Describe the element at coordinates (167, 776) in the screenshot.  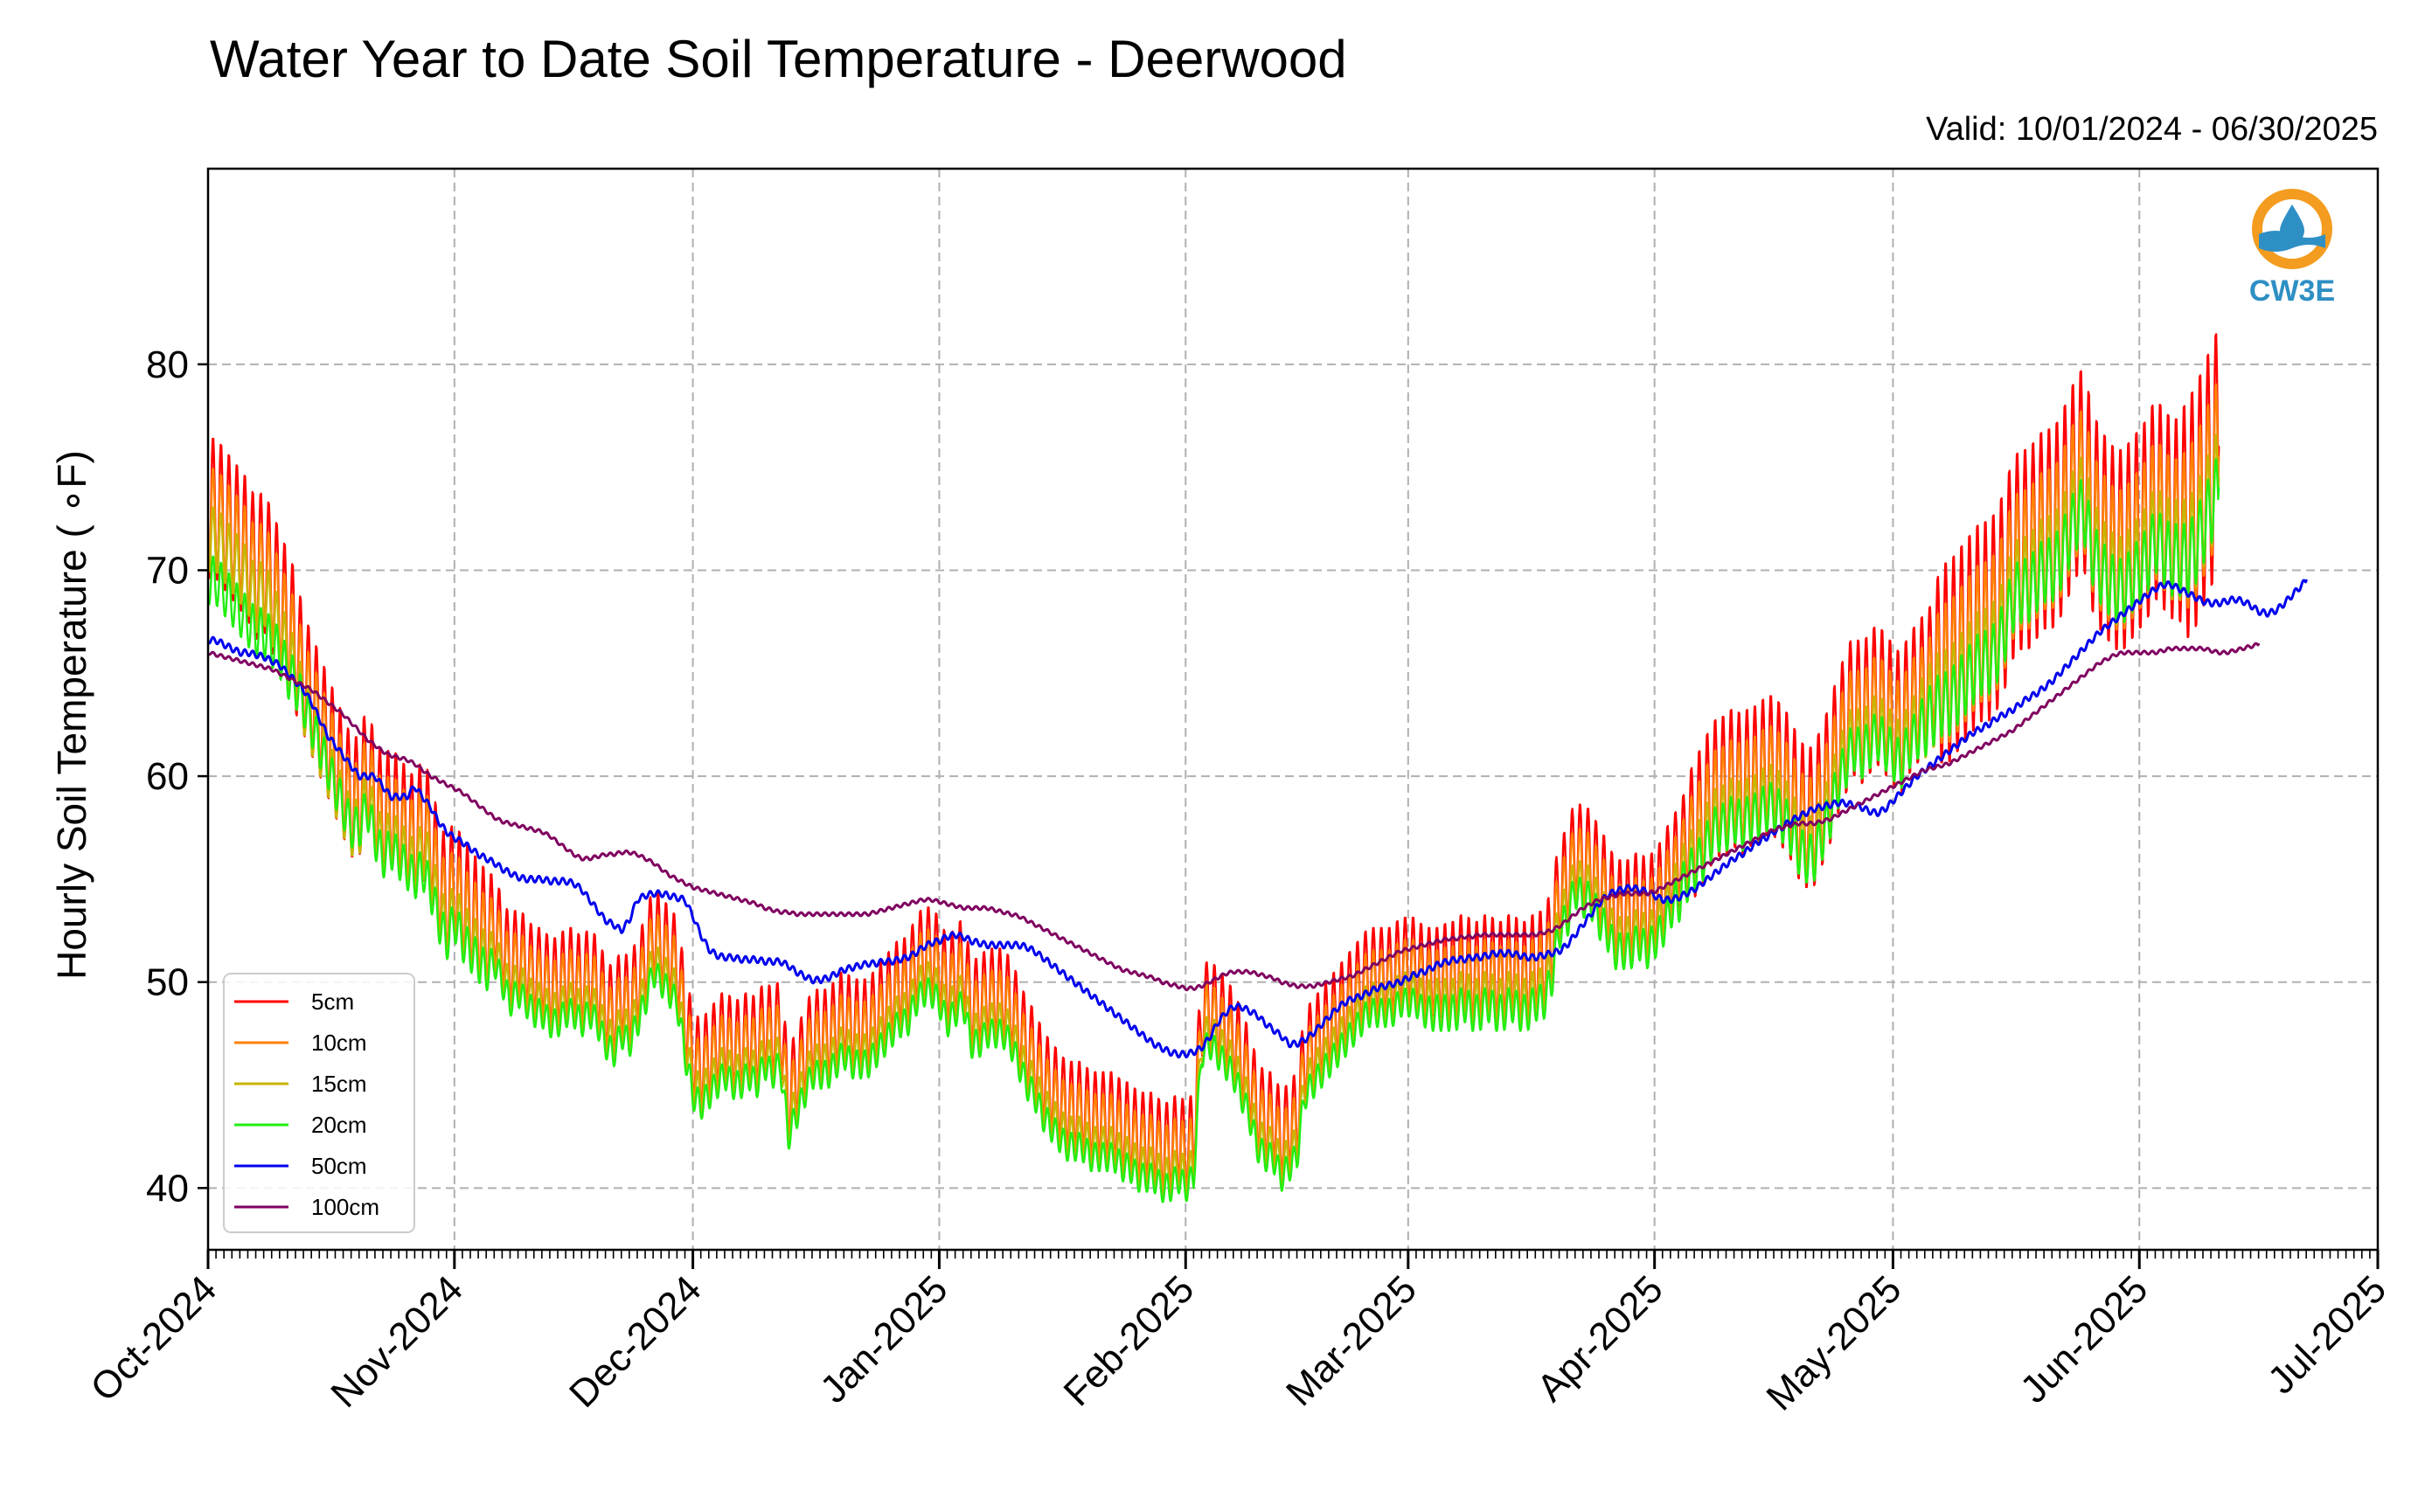
I see `y-tick-label: 60` at that location.